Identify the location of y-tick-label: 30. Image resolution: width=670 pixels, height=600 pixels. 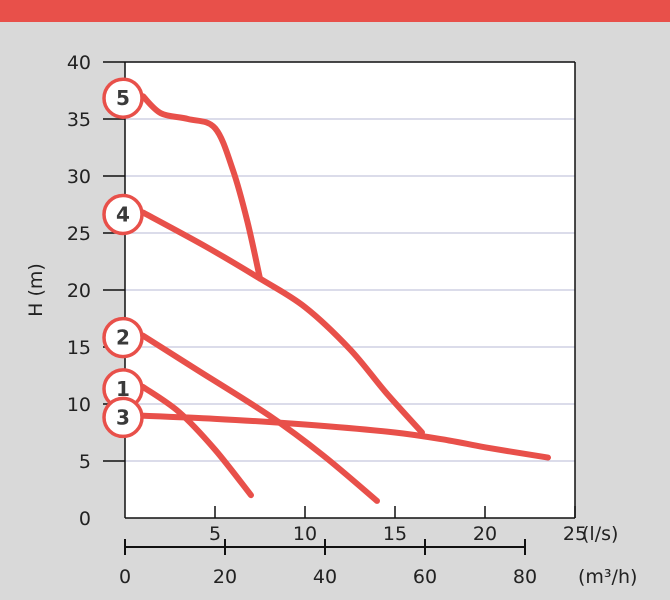
(79, 177).